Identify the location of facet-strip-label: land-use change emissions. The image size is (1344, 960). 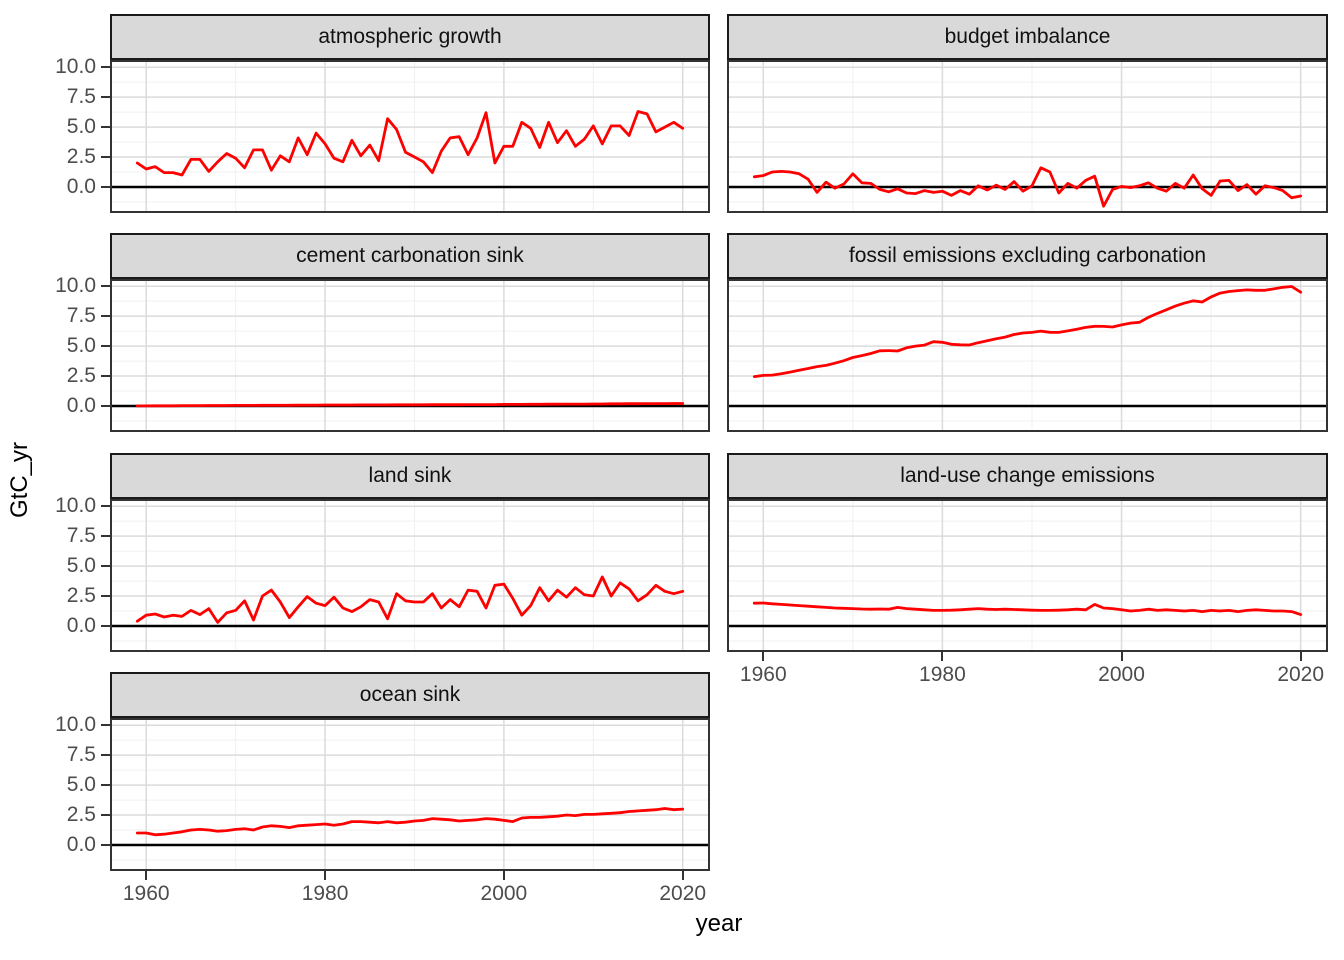
(1027, 475).